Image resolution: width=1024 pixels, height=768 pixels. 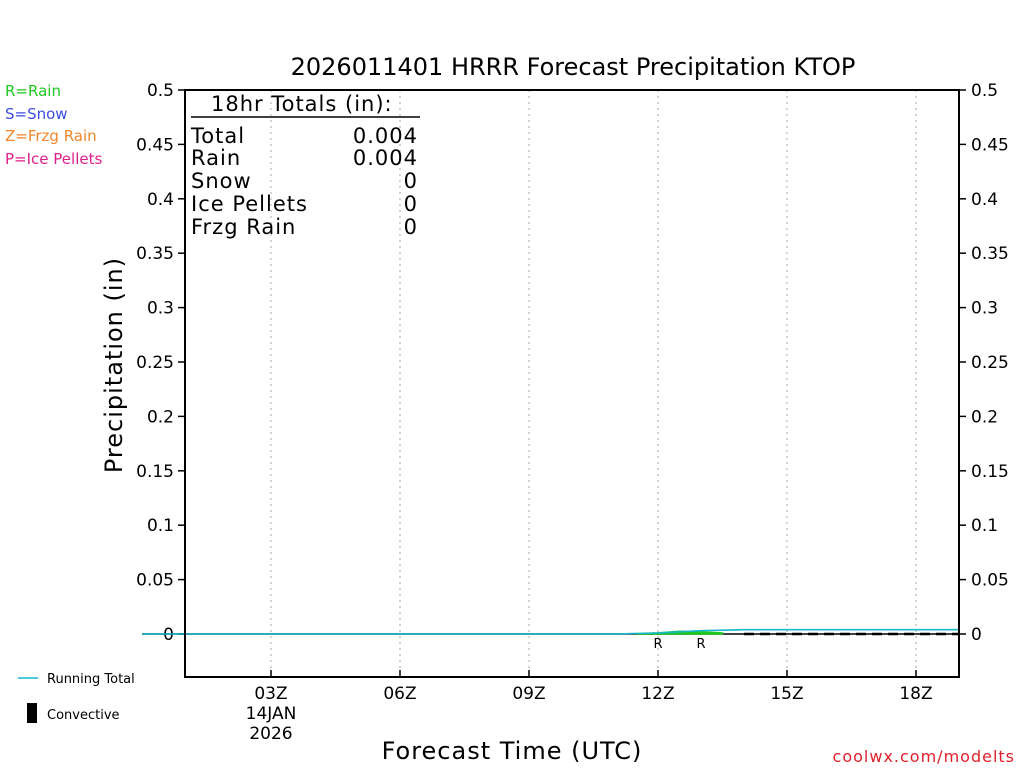 I want to click on x-tick-label: 15Z, so click(x=786, y=694).